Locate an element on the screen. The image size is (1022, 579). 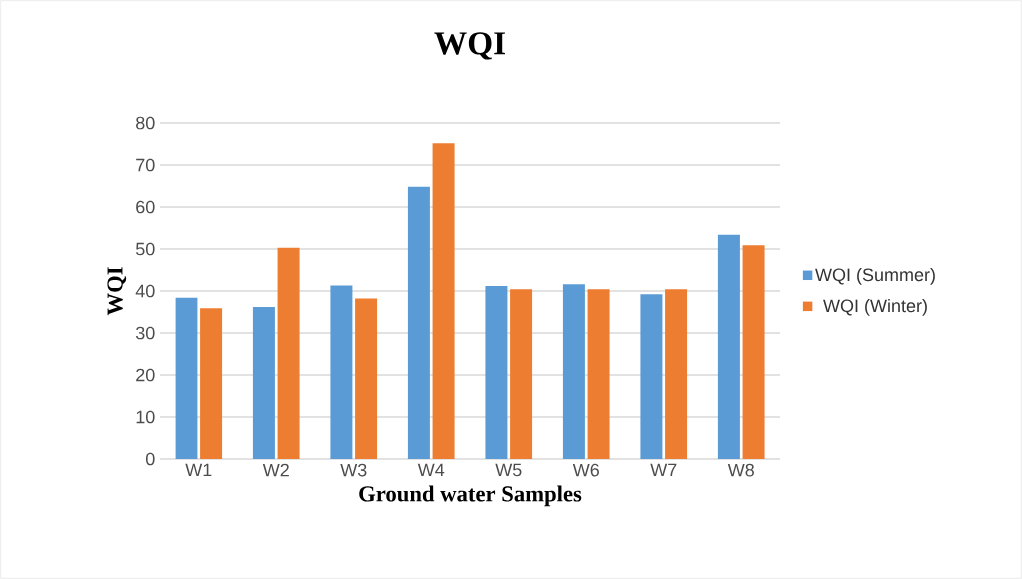
chart-title: WQI is located at coordinates (469, 46).